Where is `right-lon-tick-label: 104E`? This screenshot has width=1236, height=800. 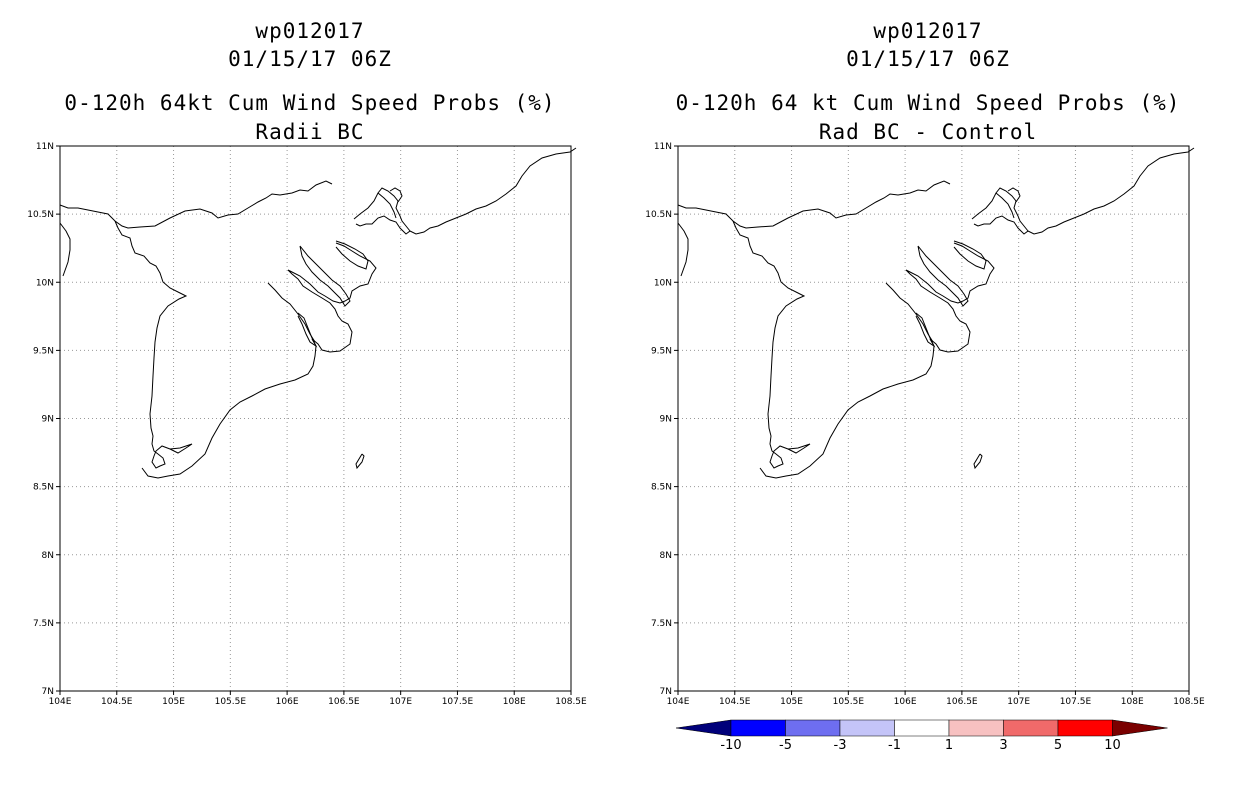 right-lon-tick-label: 104E is located at coordinates (678, 702).